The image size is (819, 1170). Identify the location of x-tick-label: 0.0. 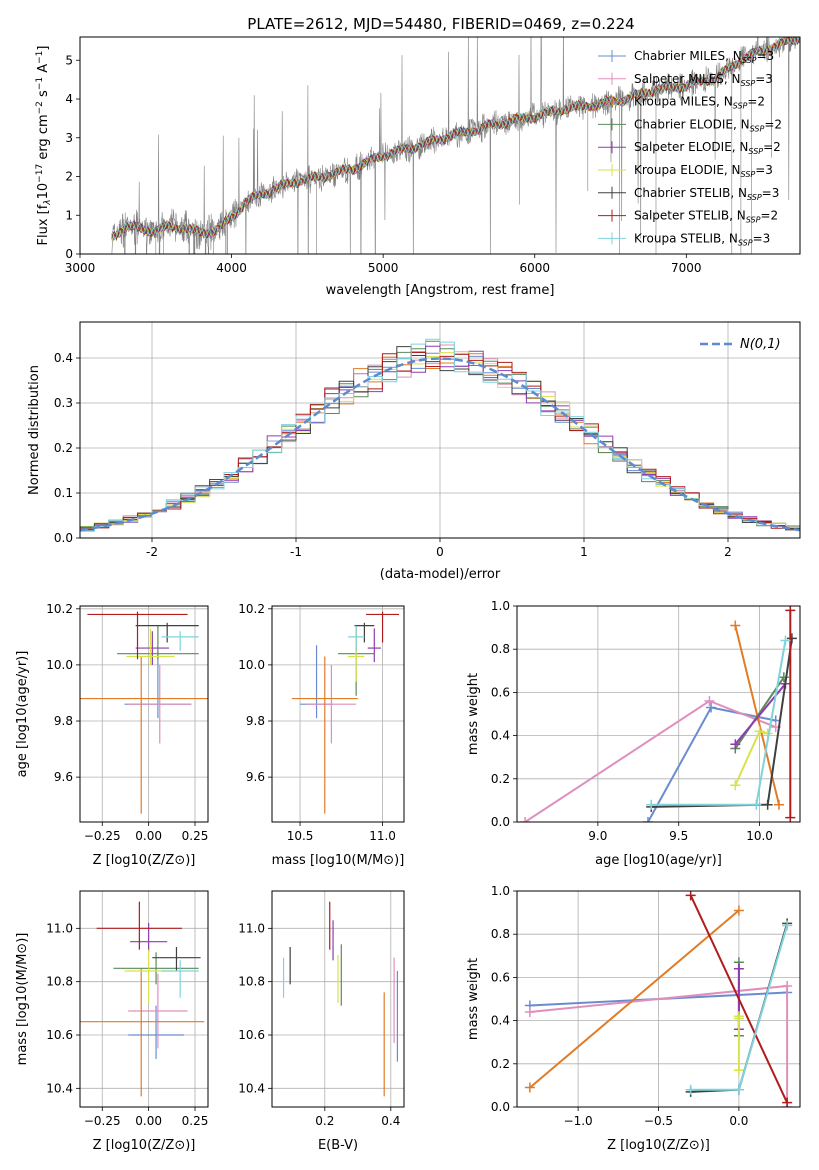
(738, 1121).